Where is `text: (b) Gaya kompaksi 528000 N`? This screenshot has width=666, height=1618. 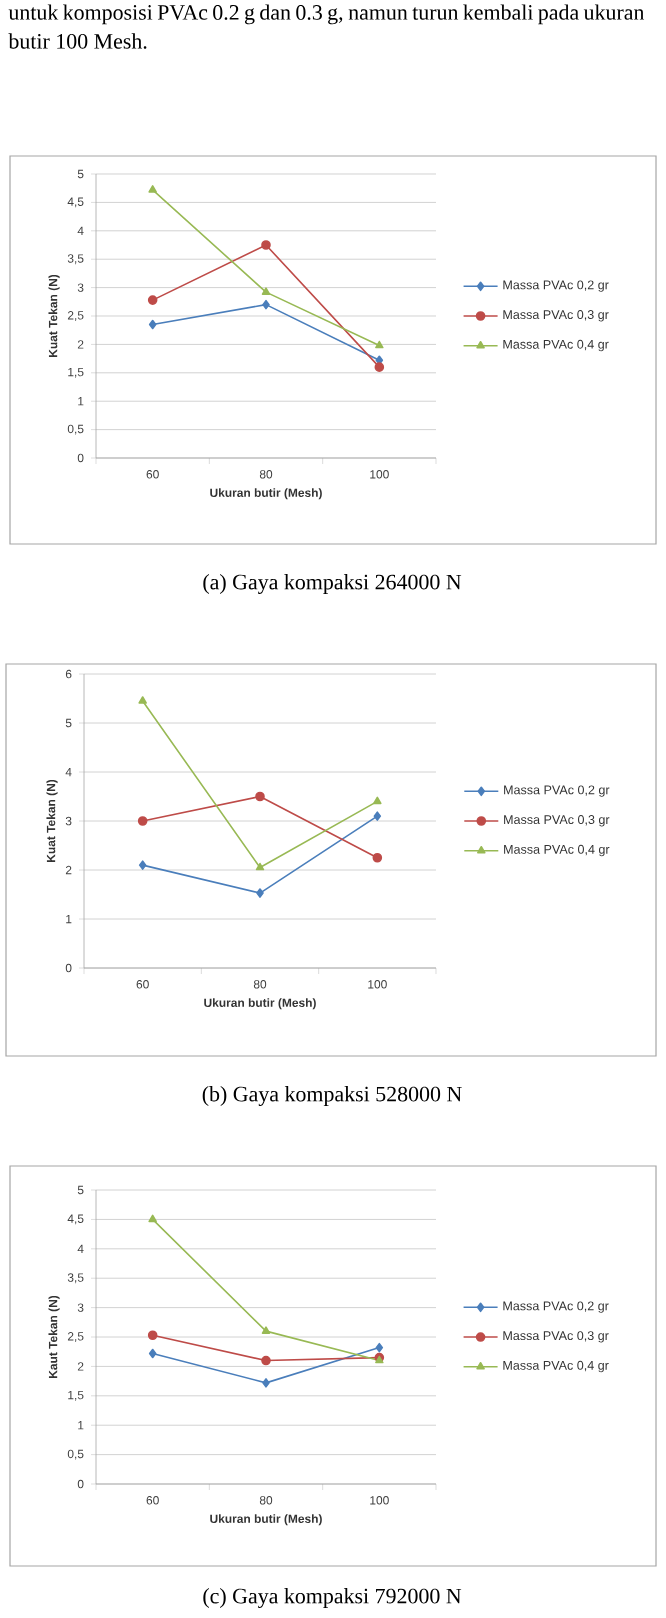 text: (b) Gaya kompaksi 528000 N is located at coordinates (332, 1096).